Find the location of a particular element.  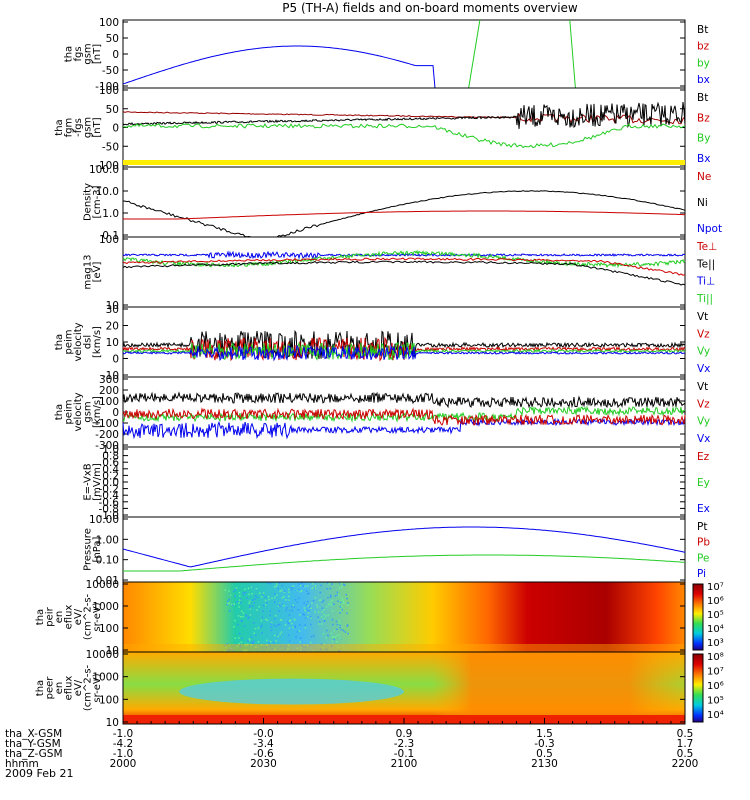

legend-entry: By is located at coordinates (703, 139).